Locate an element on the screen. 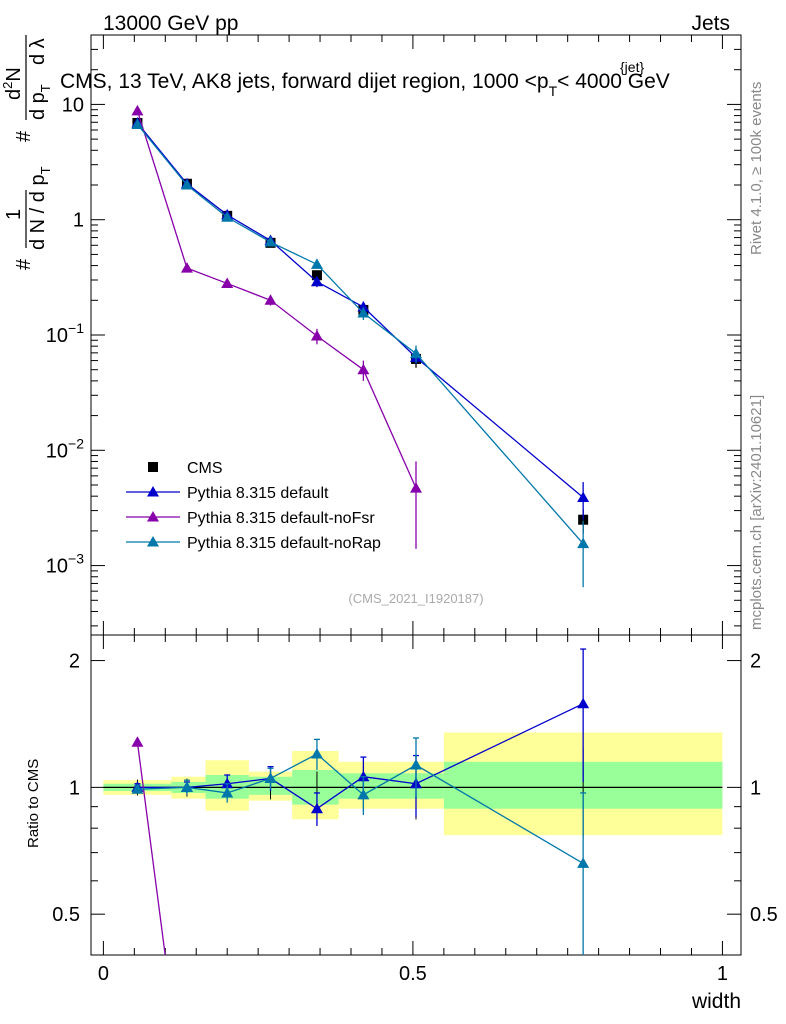  legend-label: Pythia 8.315 default-noRap is located at coordinates (284, 543).